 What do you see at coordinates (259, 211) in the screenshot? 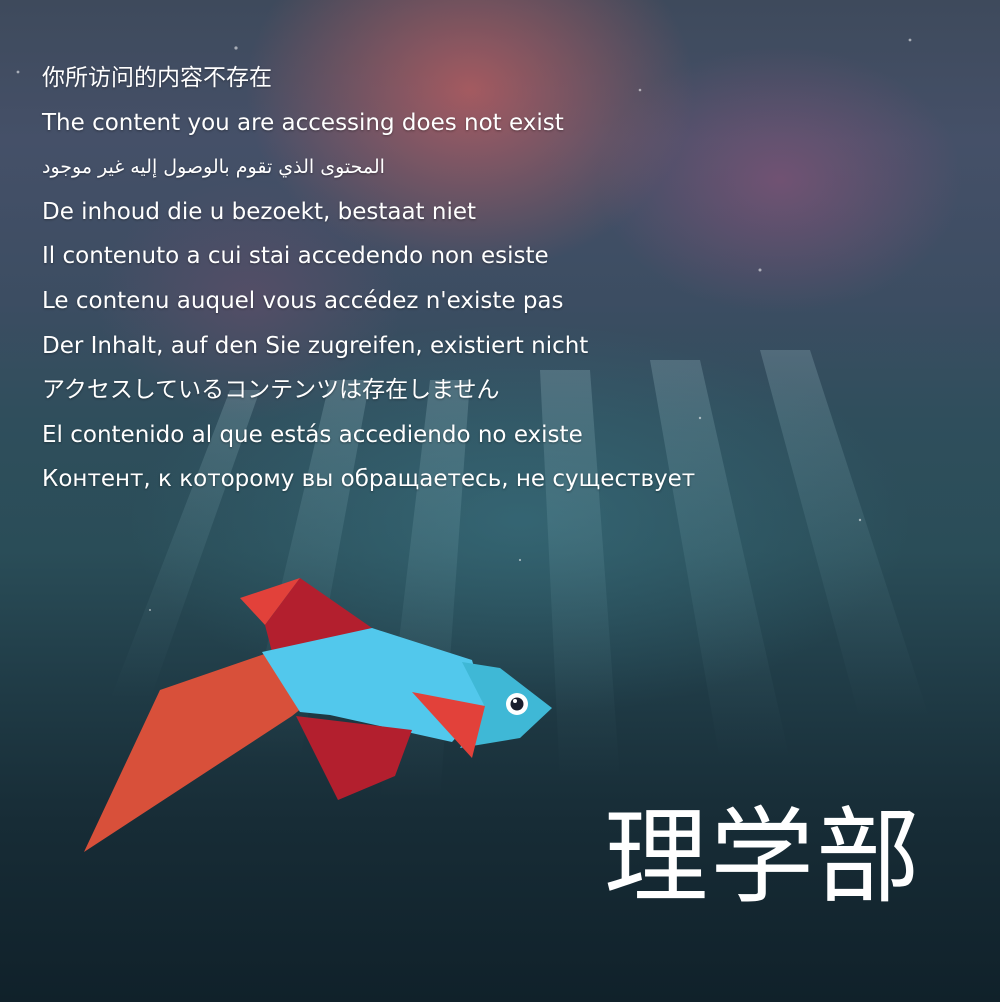
I see `message-dutch: De inhoud die u bezoekt, bestaat niet` at bounding box center [259, 211].